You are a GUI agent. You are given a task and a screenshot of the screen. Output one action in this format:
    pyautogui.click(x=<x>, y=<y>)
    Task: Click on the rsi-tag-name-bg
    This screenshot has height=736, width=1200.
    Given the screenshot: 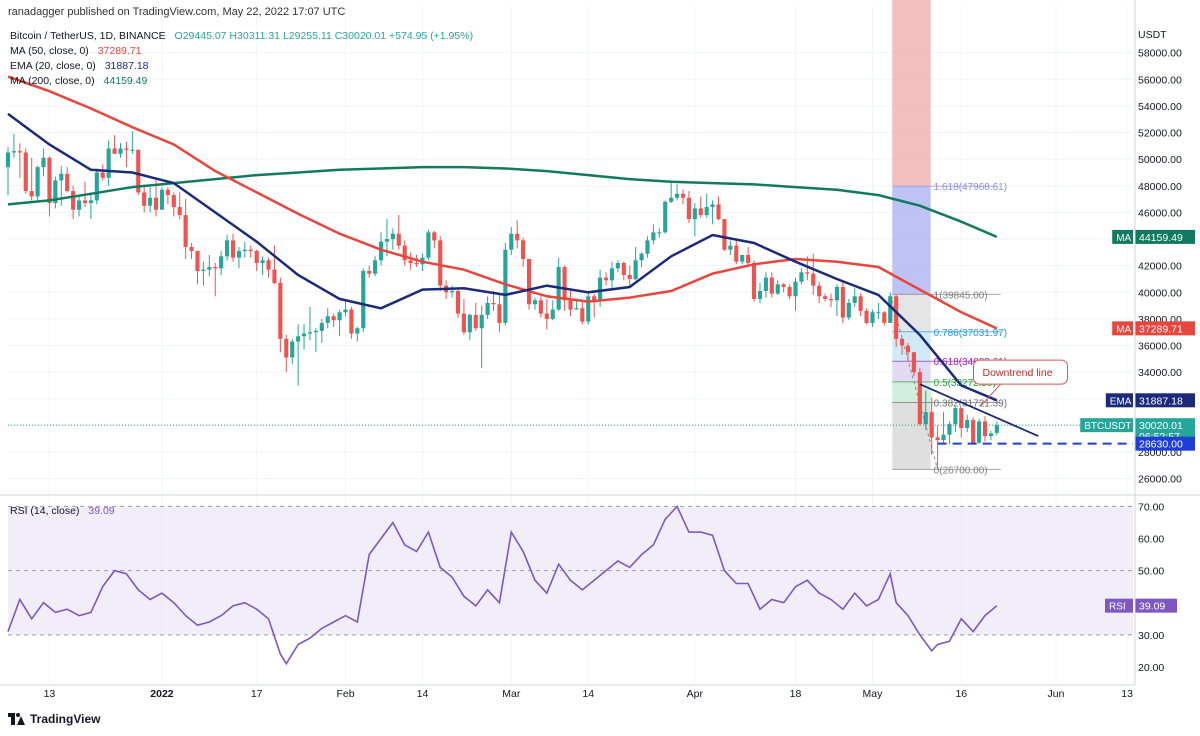 What is the action you would take?
    pyautogui.click(x=1119, y=605)
    